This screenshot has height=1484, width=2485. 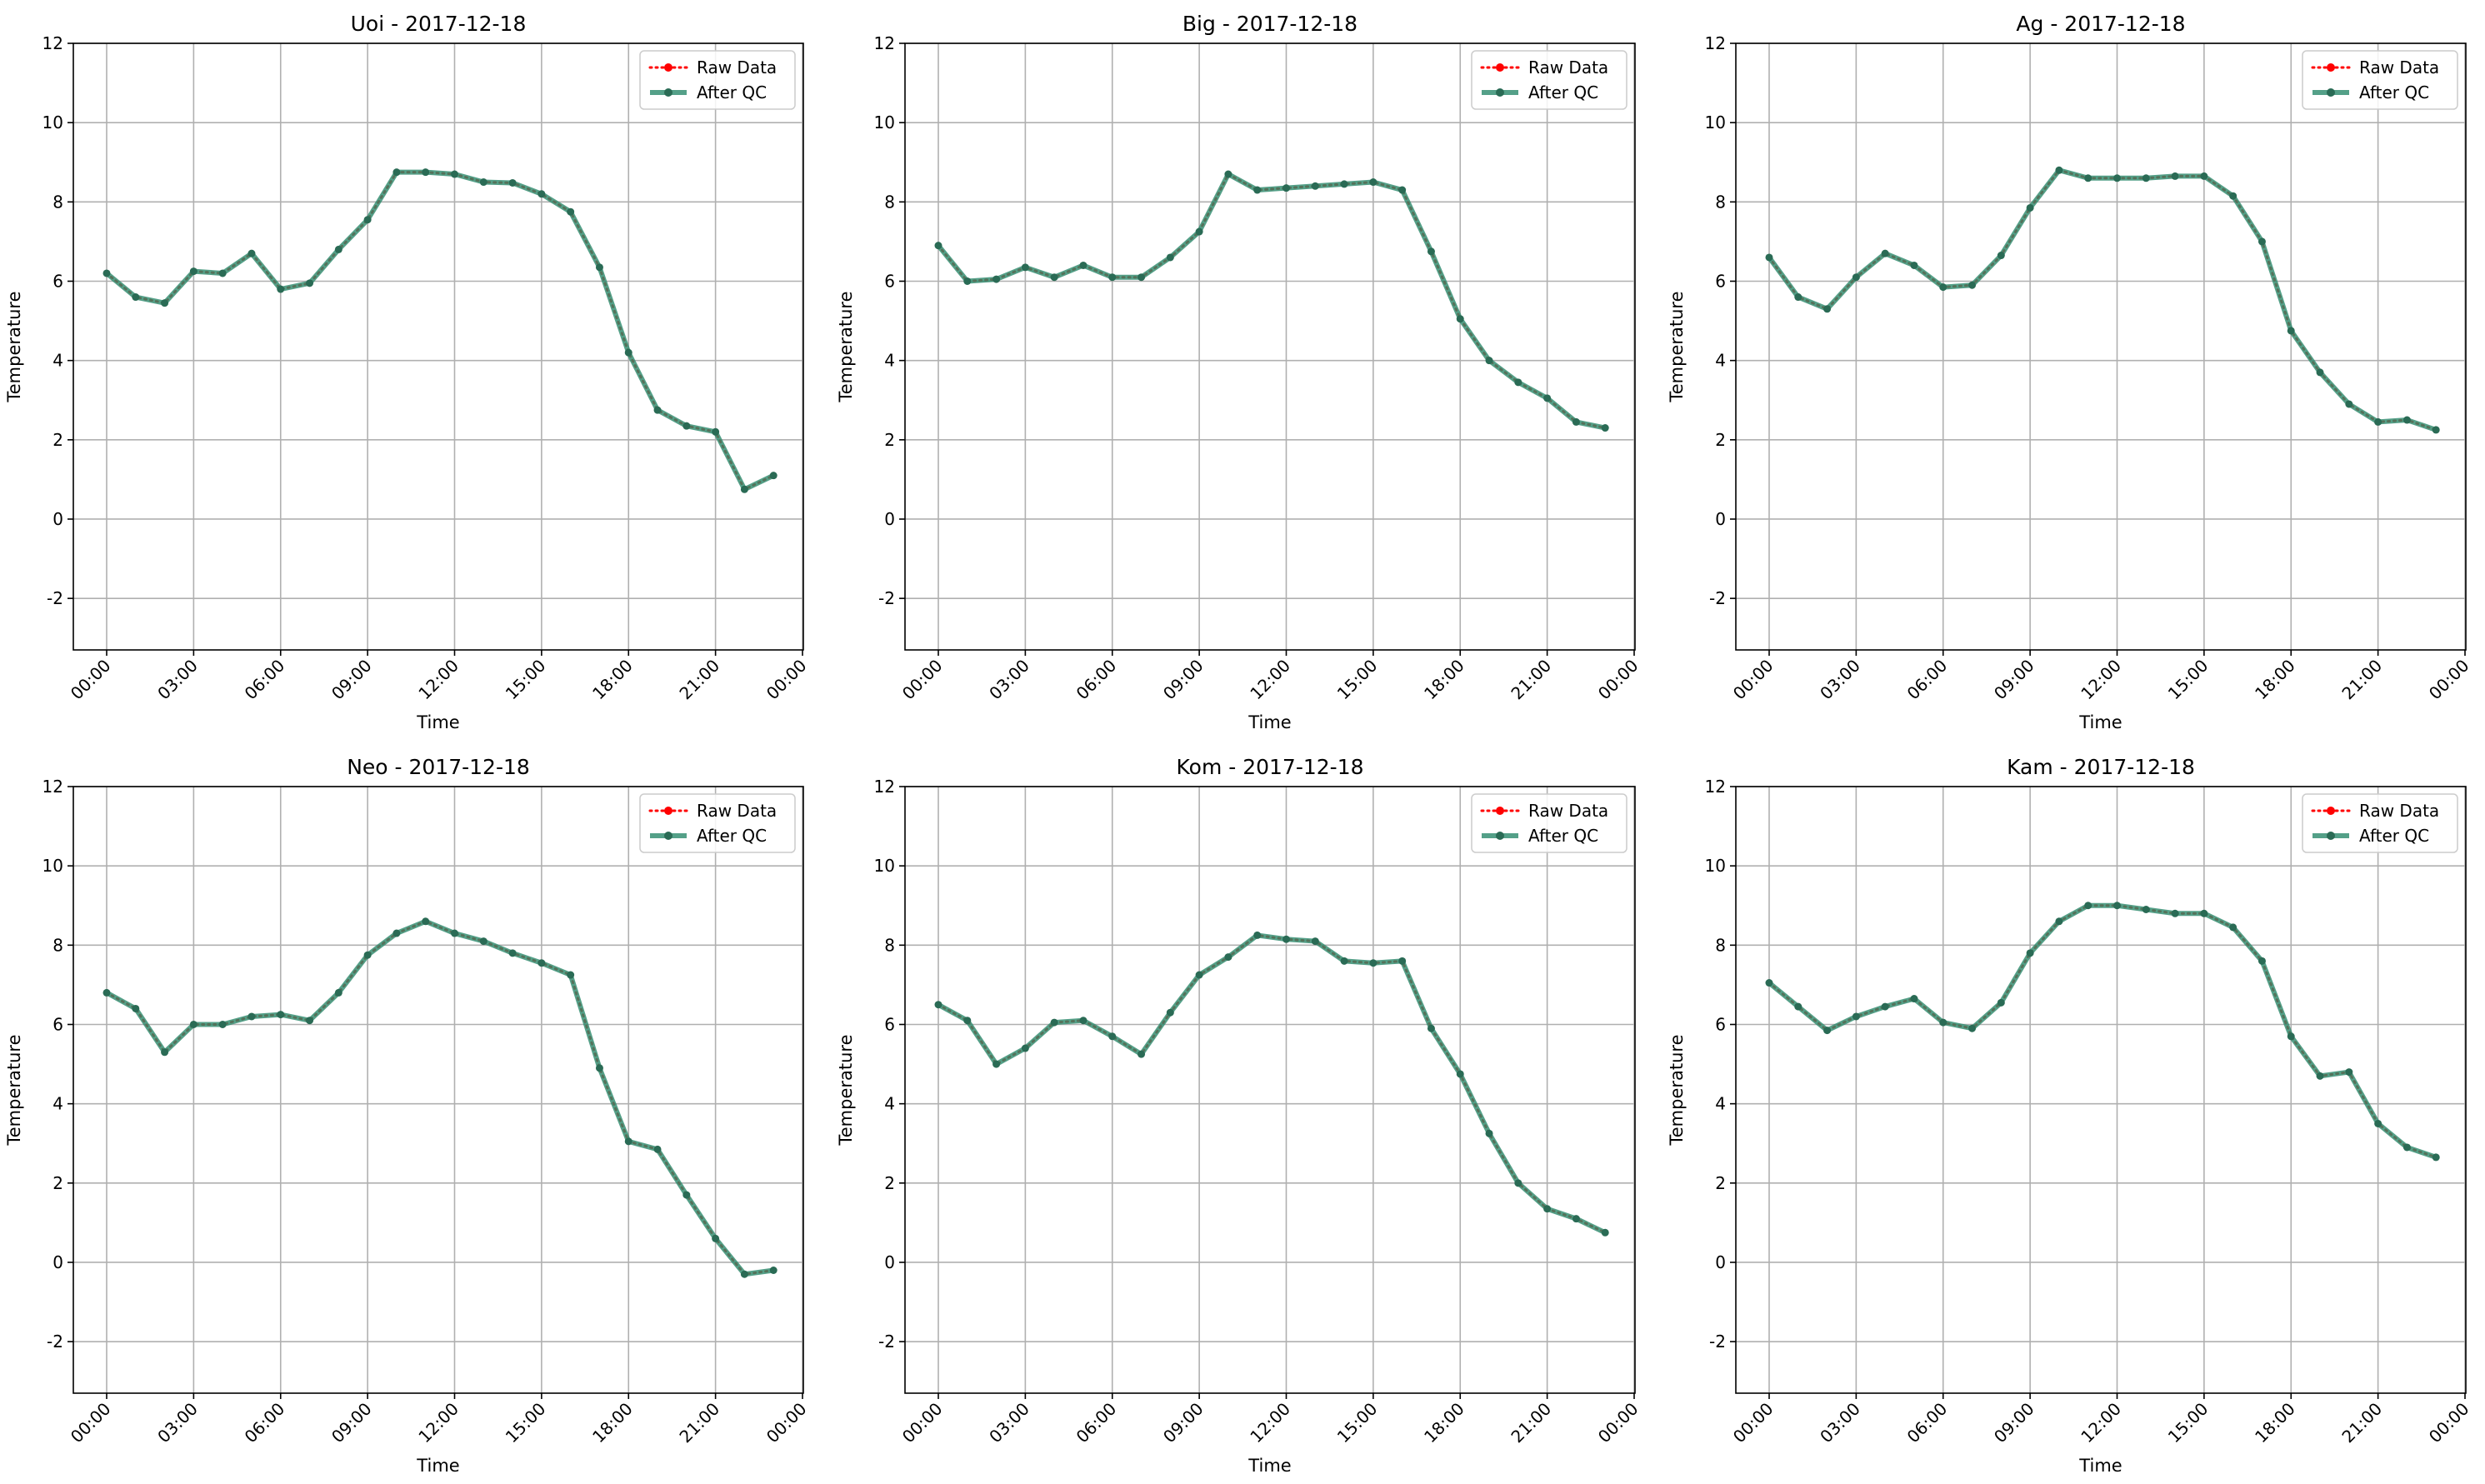 I want to click on raw-data-line, so click(x=440, y=1098).